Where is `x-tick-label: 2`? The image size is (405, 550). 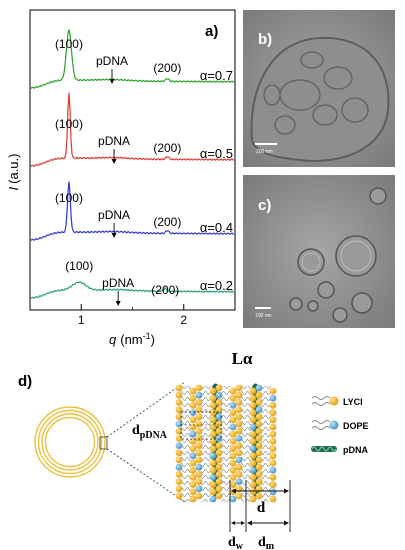
x-tick-label: 2 is located at coordinates (183, 320).